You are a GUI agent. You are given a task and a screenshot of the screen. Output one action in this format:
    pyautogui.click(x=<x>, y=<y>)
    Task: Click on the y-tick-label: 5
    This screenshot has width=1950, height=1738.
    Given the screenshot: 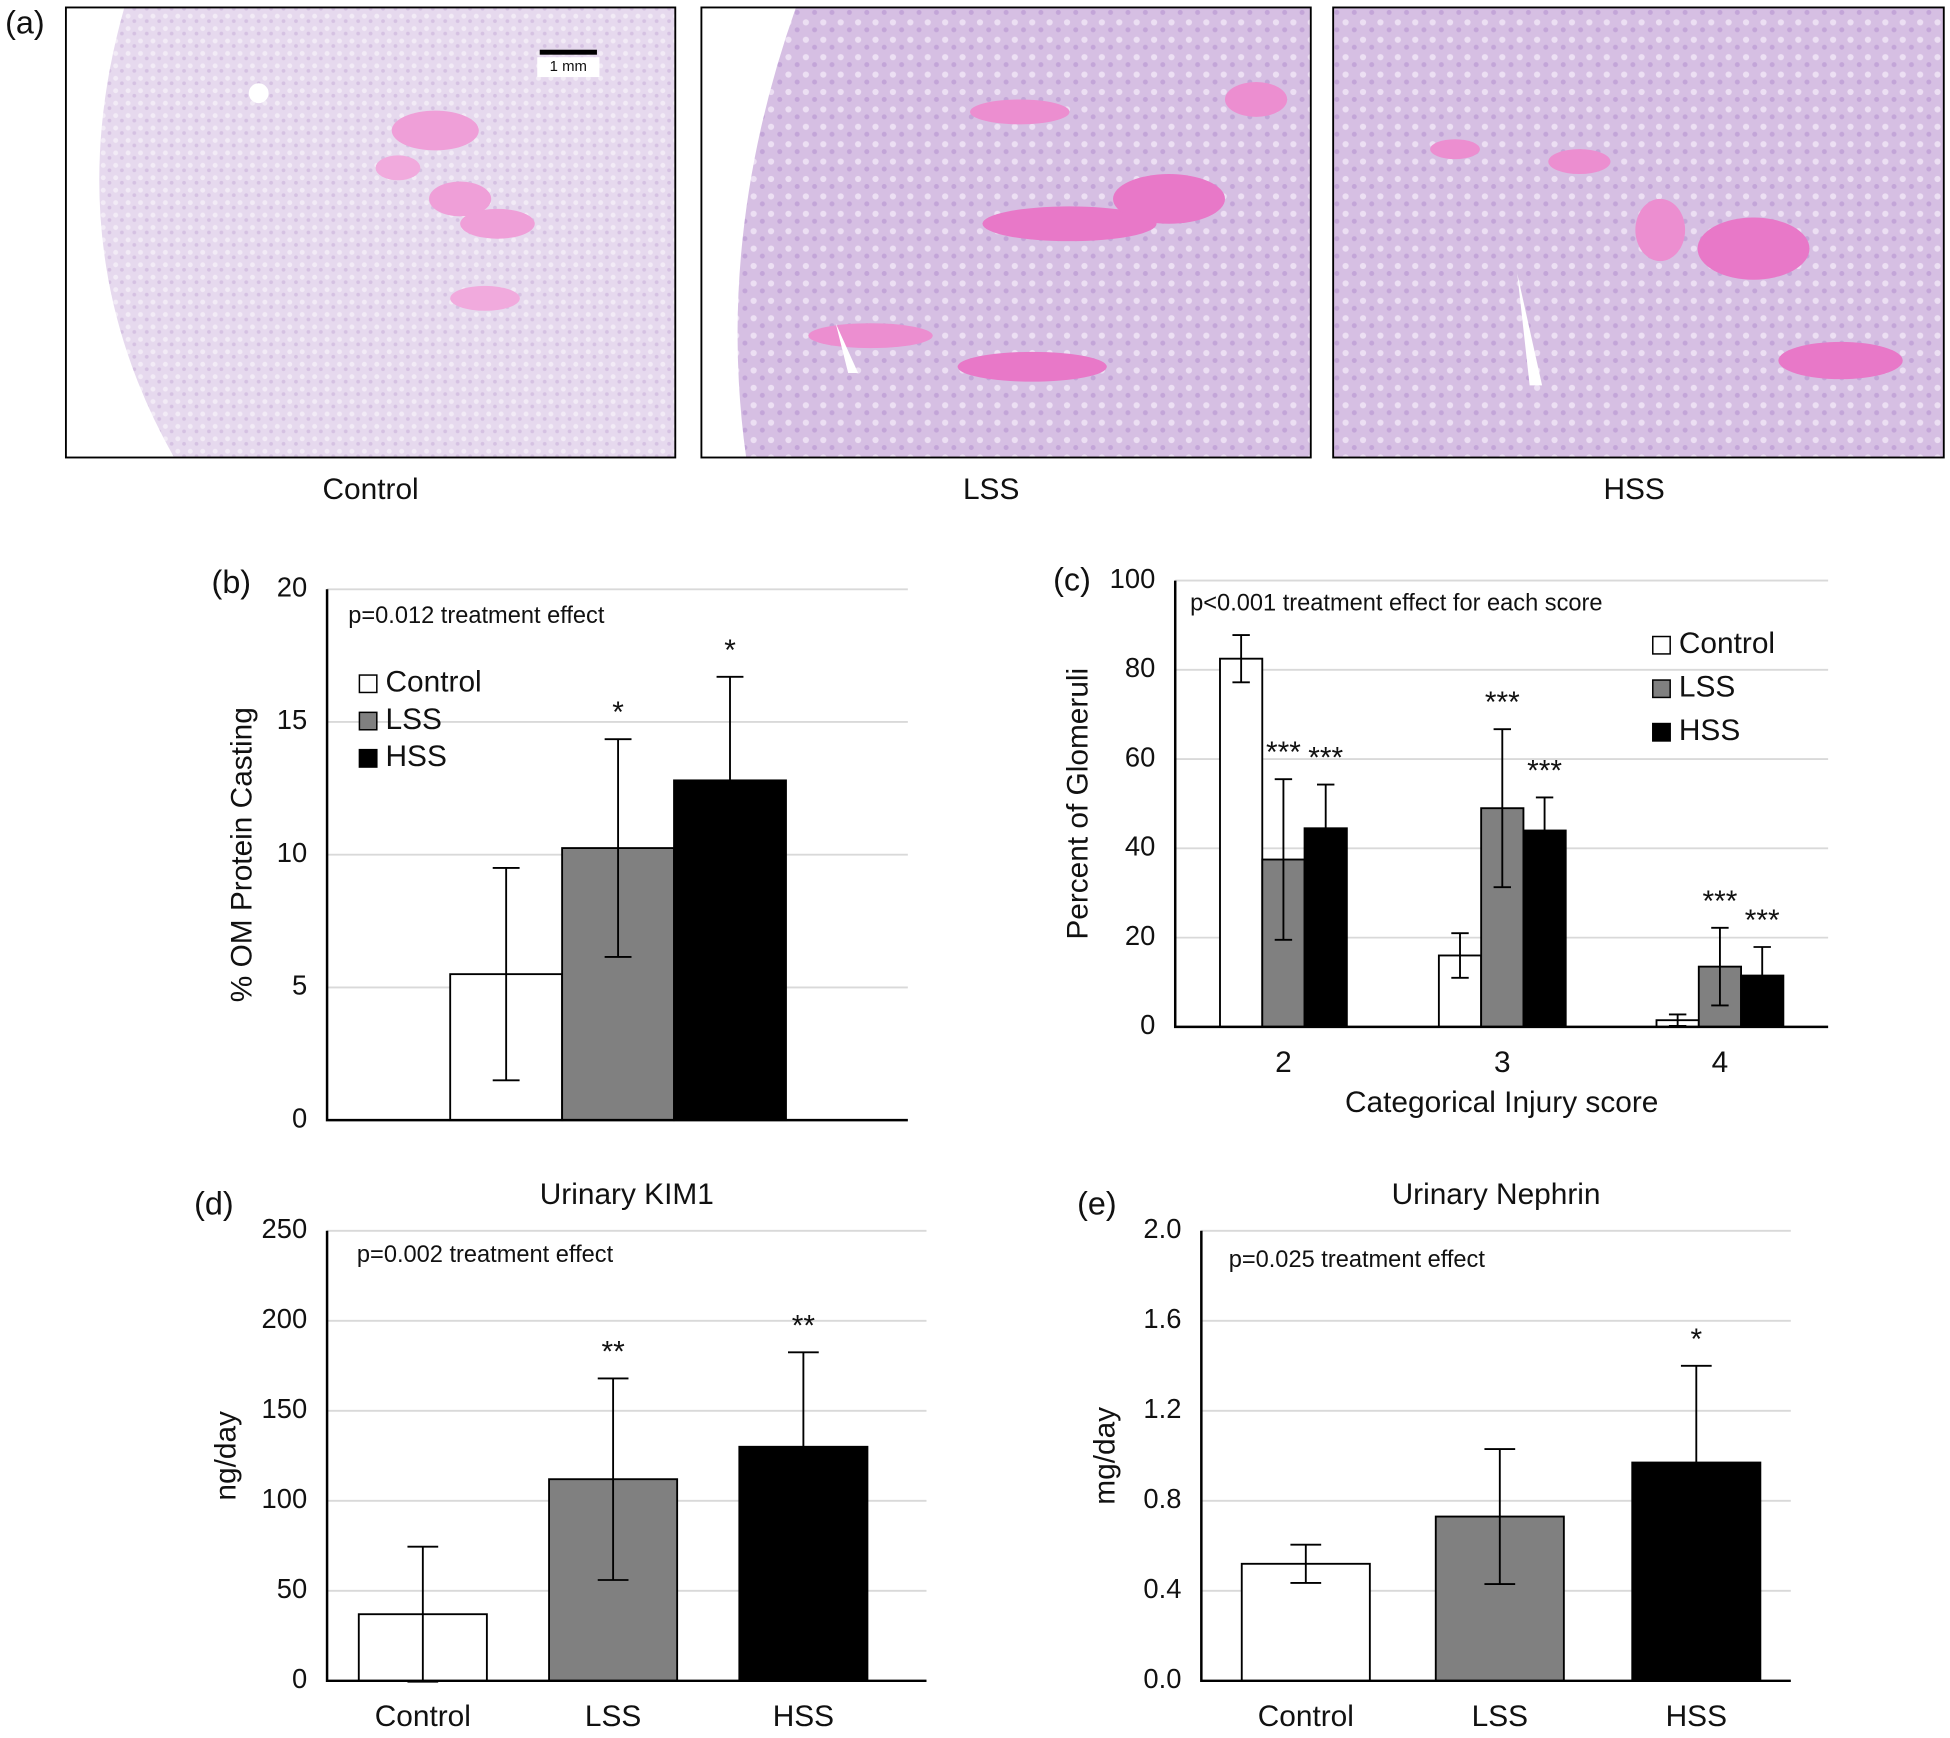 What is the action you would take?
    pyautogui.click(x=299, y=985)
    